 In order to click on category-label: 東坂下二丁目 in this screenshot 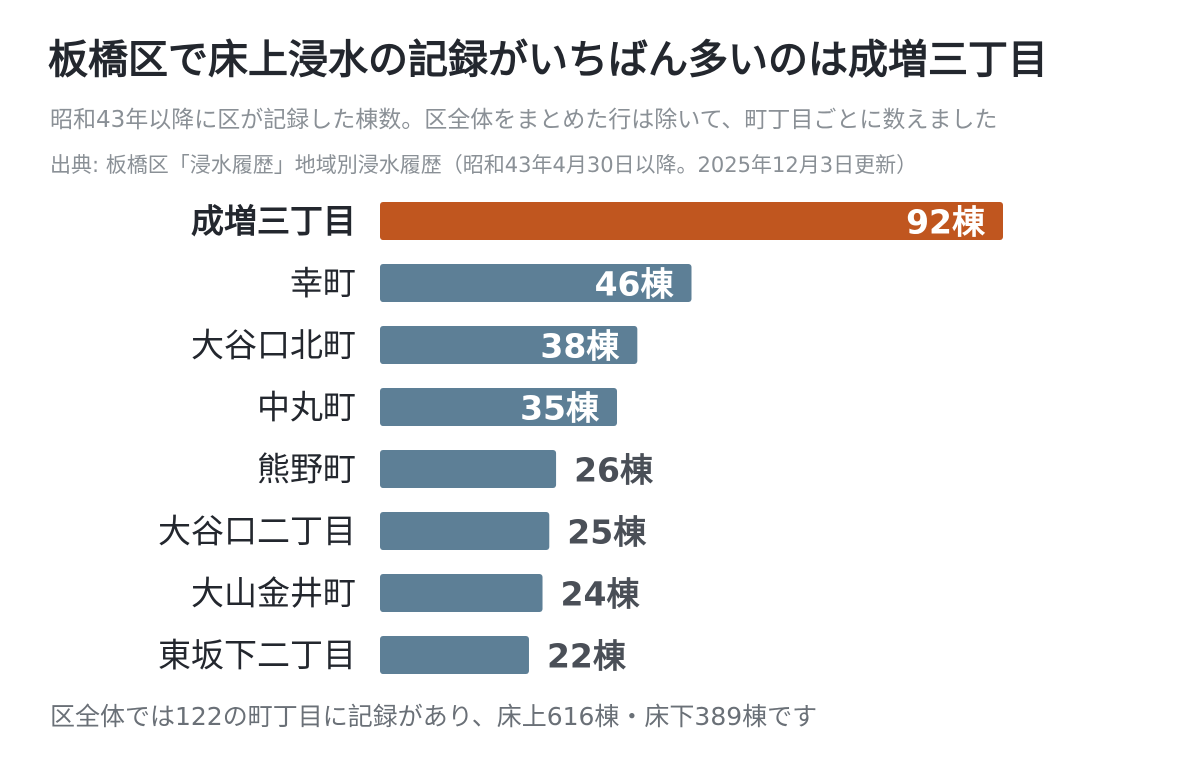, I will do `click(257, 655)`.